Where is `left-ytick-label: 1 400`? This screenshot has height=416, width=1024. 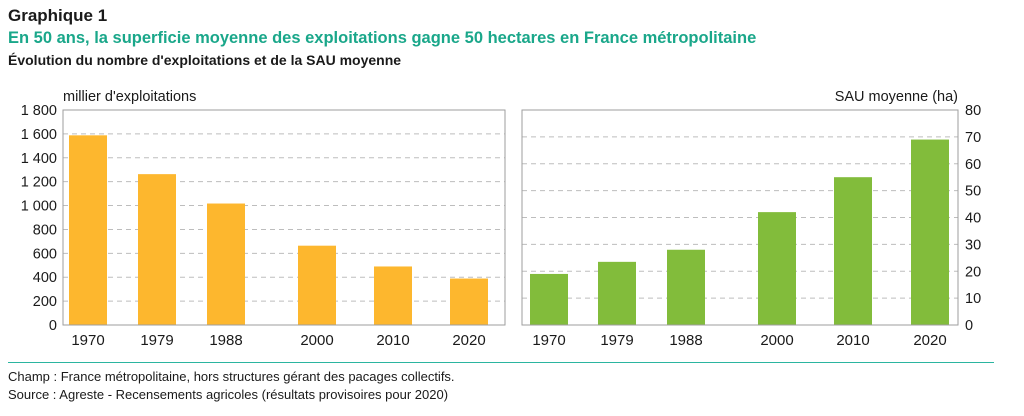
left-ytick-label: 1 400 is located at coordinates (39, 159).